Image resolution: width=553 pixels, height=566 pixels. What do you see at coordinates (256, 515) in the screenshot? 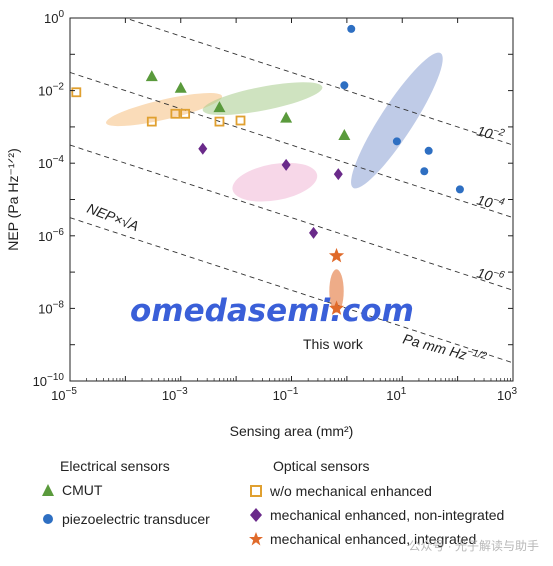
I see `diamond-icon` at bounding box center [256, 515].